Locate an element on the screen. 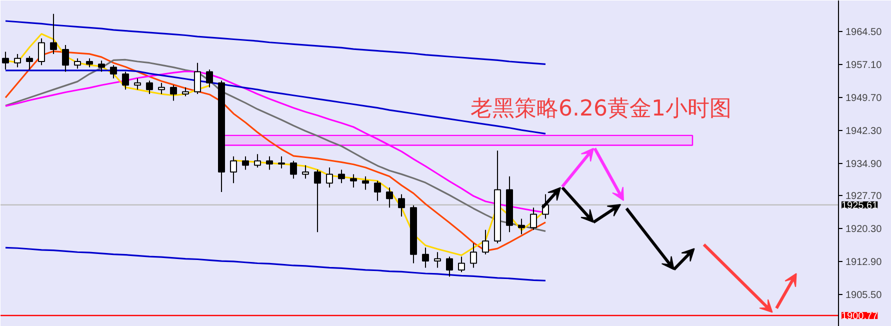 Image resolution: width=891 pixels, height=326 pixels. y-tick-label: 1905.50 is located at coordinates (864, 295).